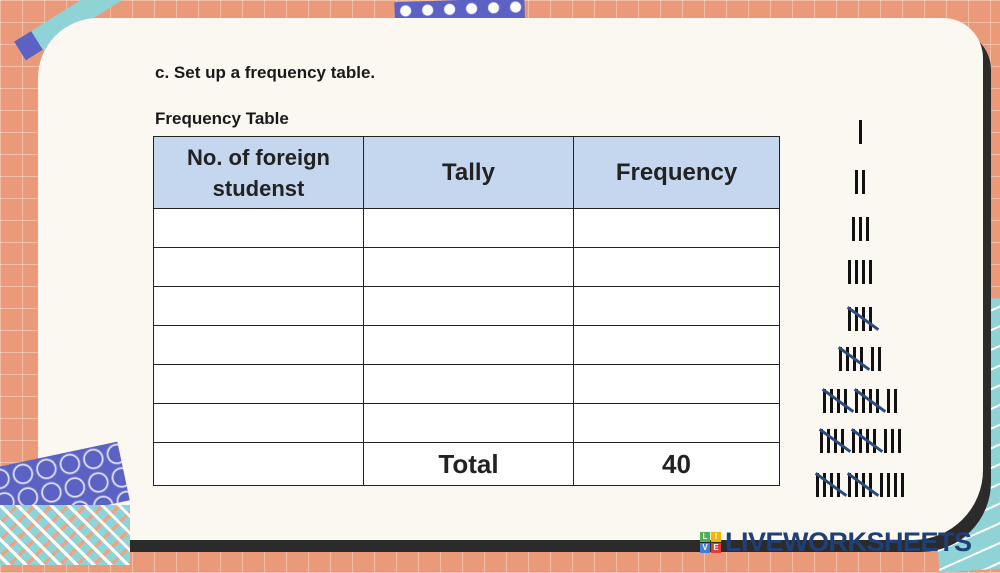 The image size is (1000, 573). I want to click on logo-text: LIVEWORKSHEETS, so click(848, 542).